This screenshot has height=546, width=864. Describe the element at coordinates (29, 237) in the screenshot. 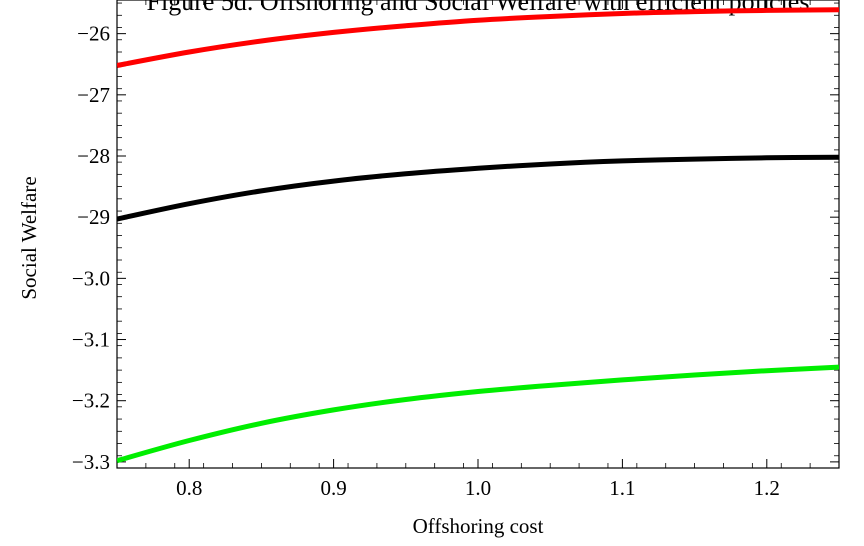

I see `y-axis-label: Social Welfare` at that location.